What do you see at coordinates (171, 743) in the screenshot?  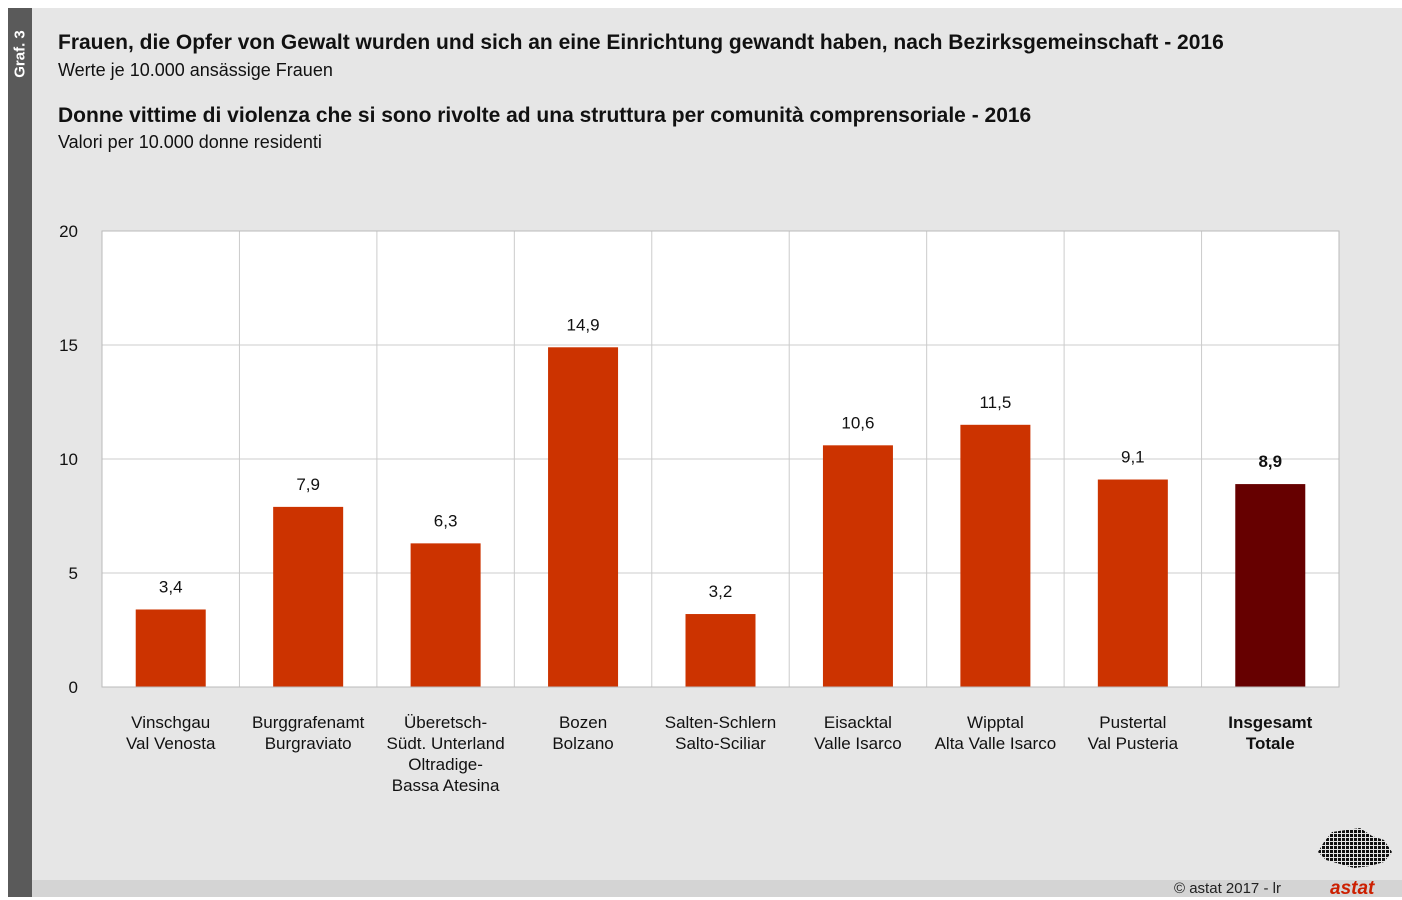 I see `x-tick-label-line: Val Venosta` at bounding box center [171, 743].